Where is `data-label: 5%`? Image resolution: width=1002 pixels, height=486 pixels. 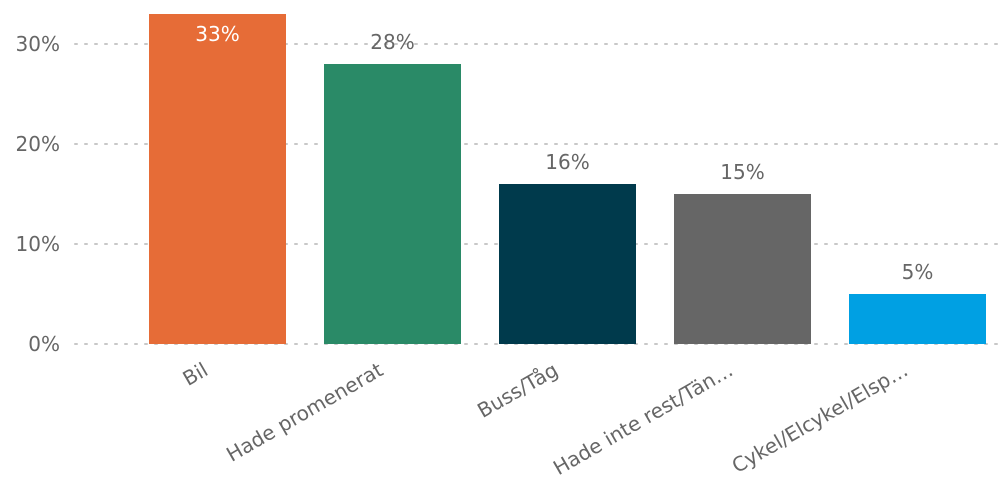 data-label: 5% is located at coordinates (918, 272).